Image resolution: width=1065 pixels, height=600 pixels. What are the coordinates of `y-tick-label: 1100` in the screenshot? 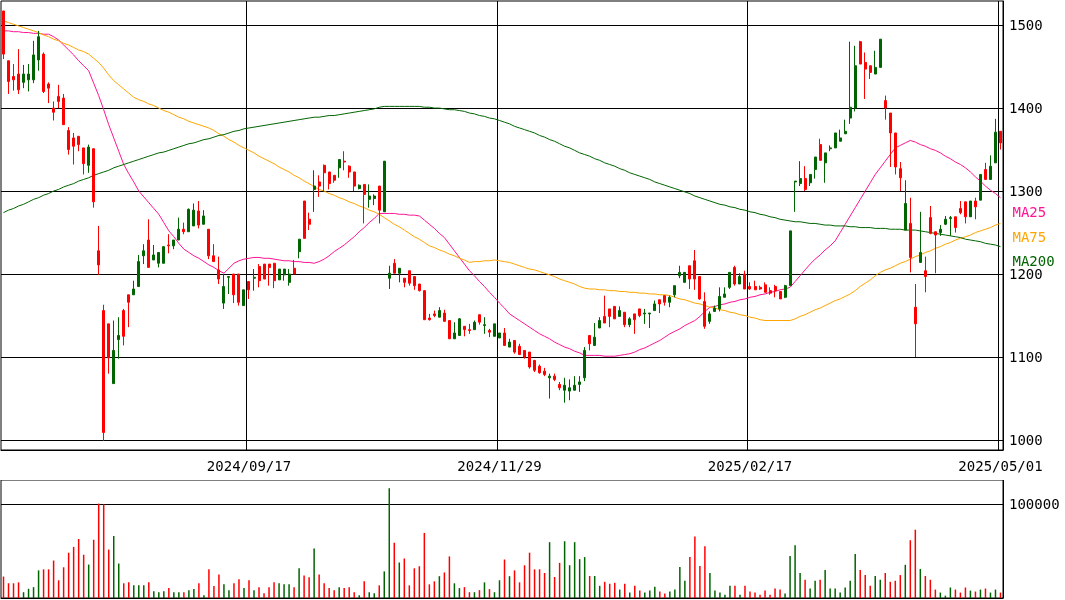 It's located at (1026, 357).